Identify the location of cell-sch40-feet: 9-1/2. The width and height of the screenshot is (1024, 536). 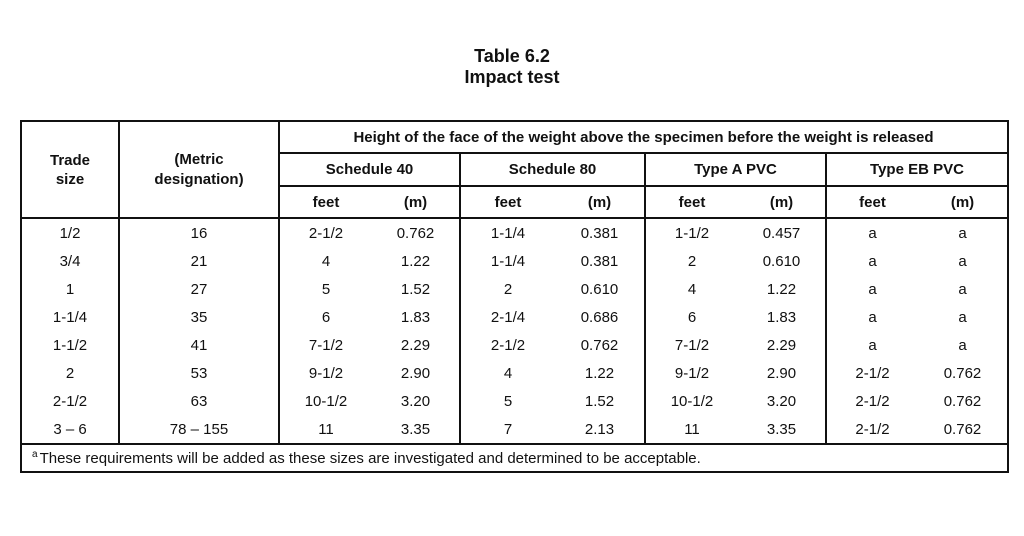
(325, 373).